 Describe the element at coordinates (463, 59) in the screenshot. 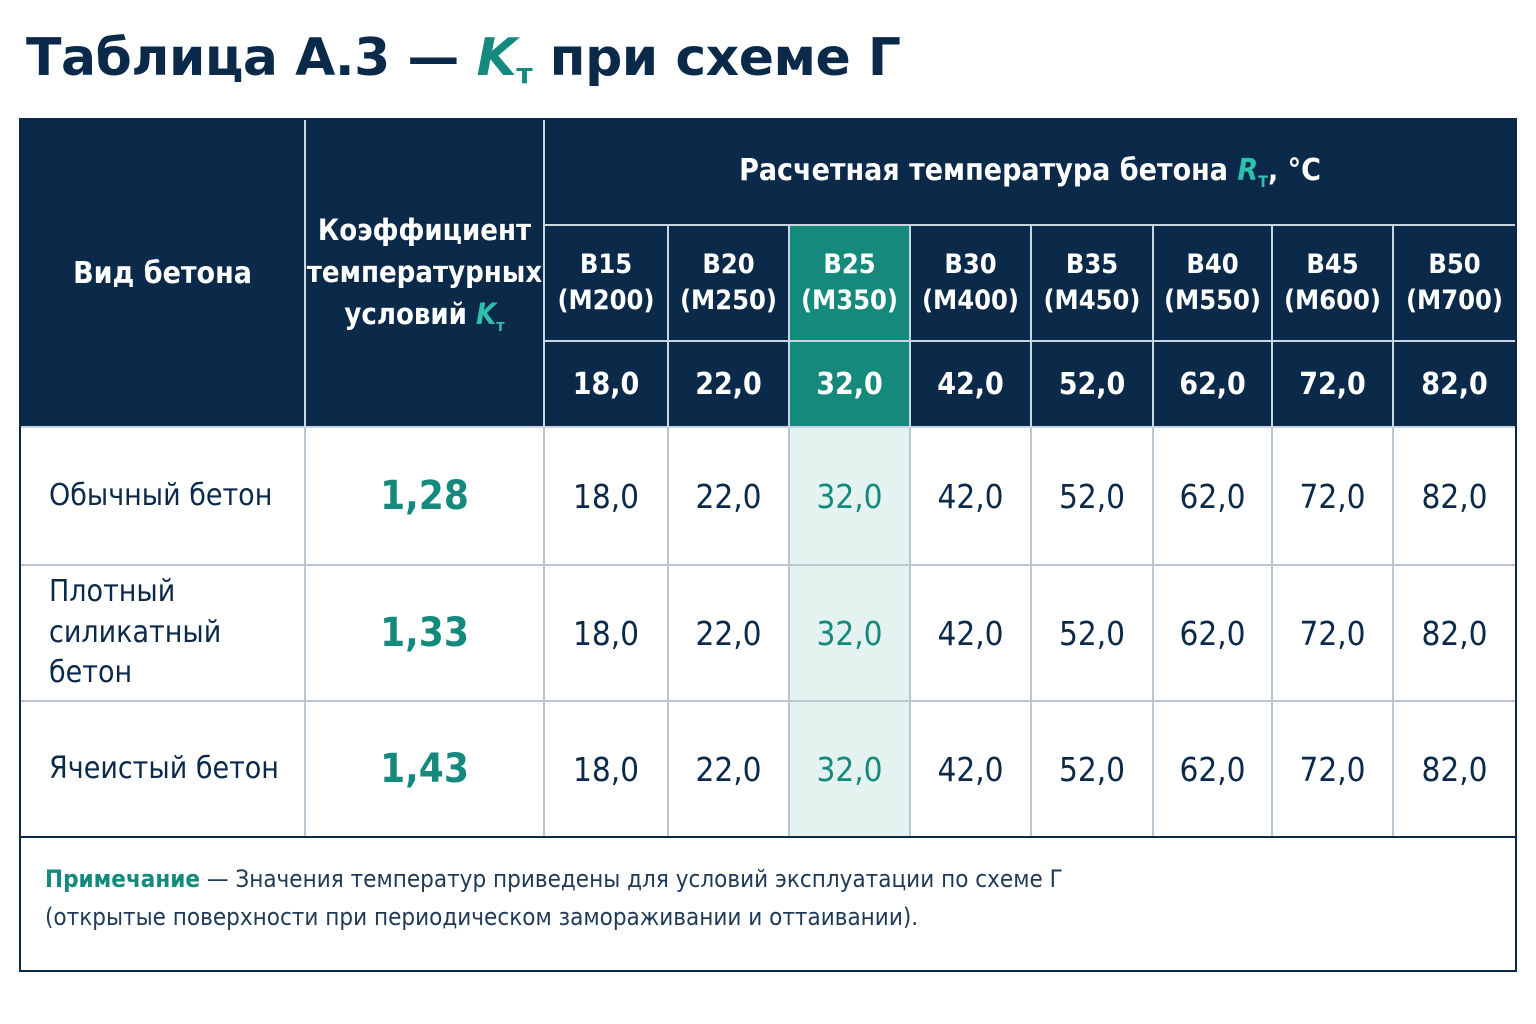

I see `page-title: Таблица А.3 — Kт при схеме Г` at that location.